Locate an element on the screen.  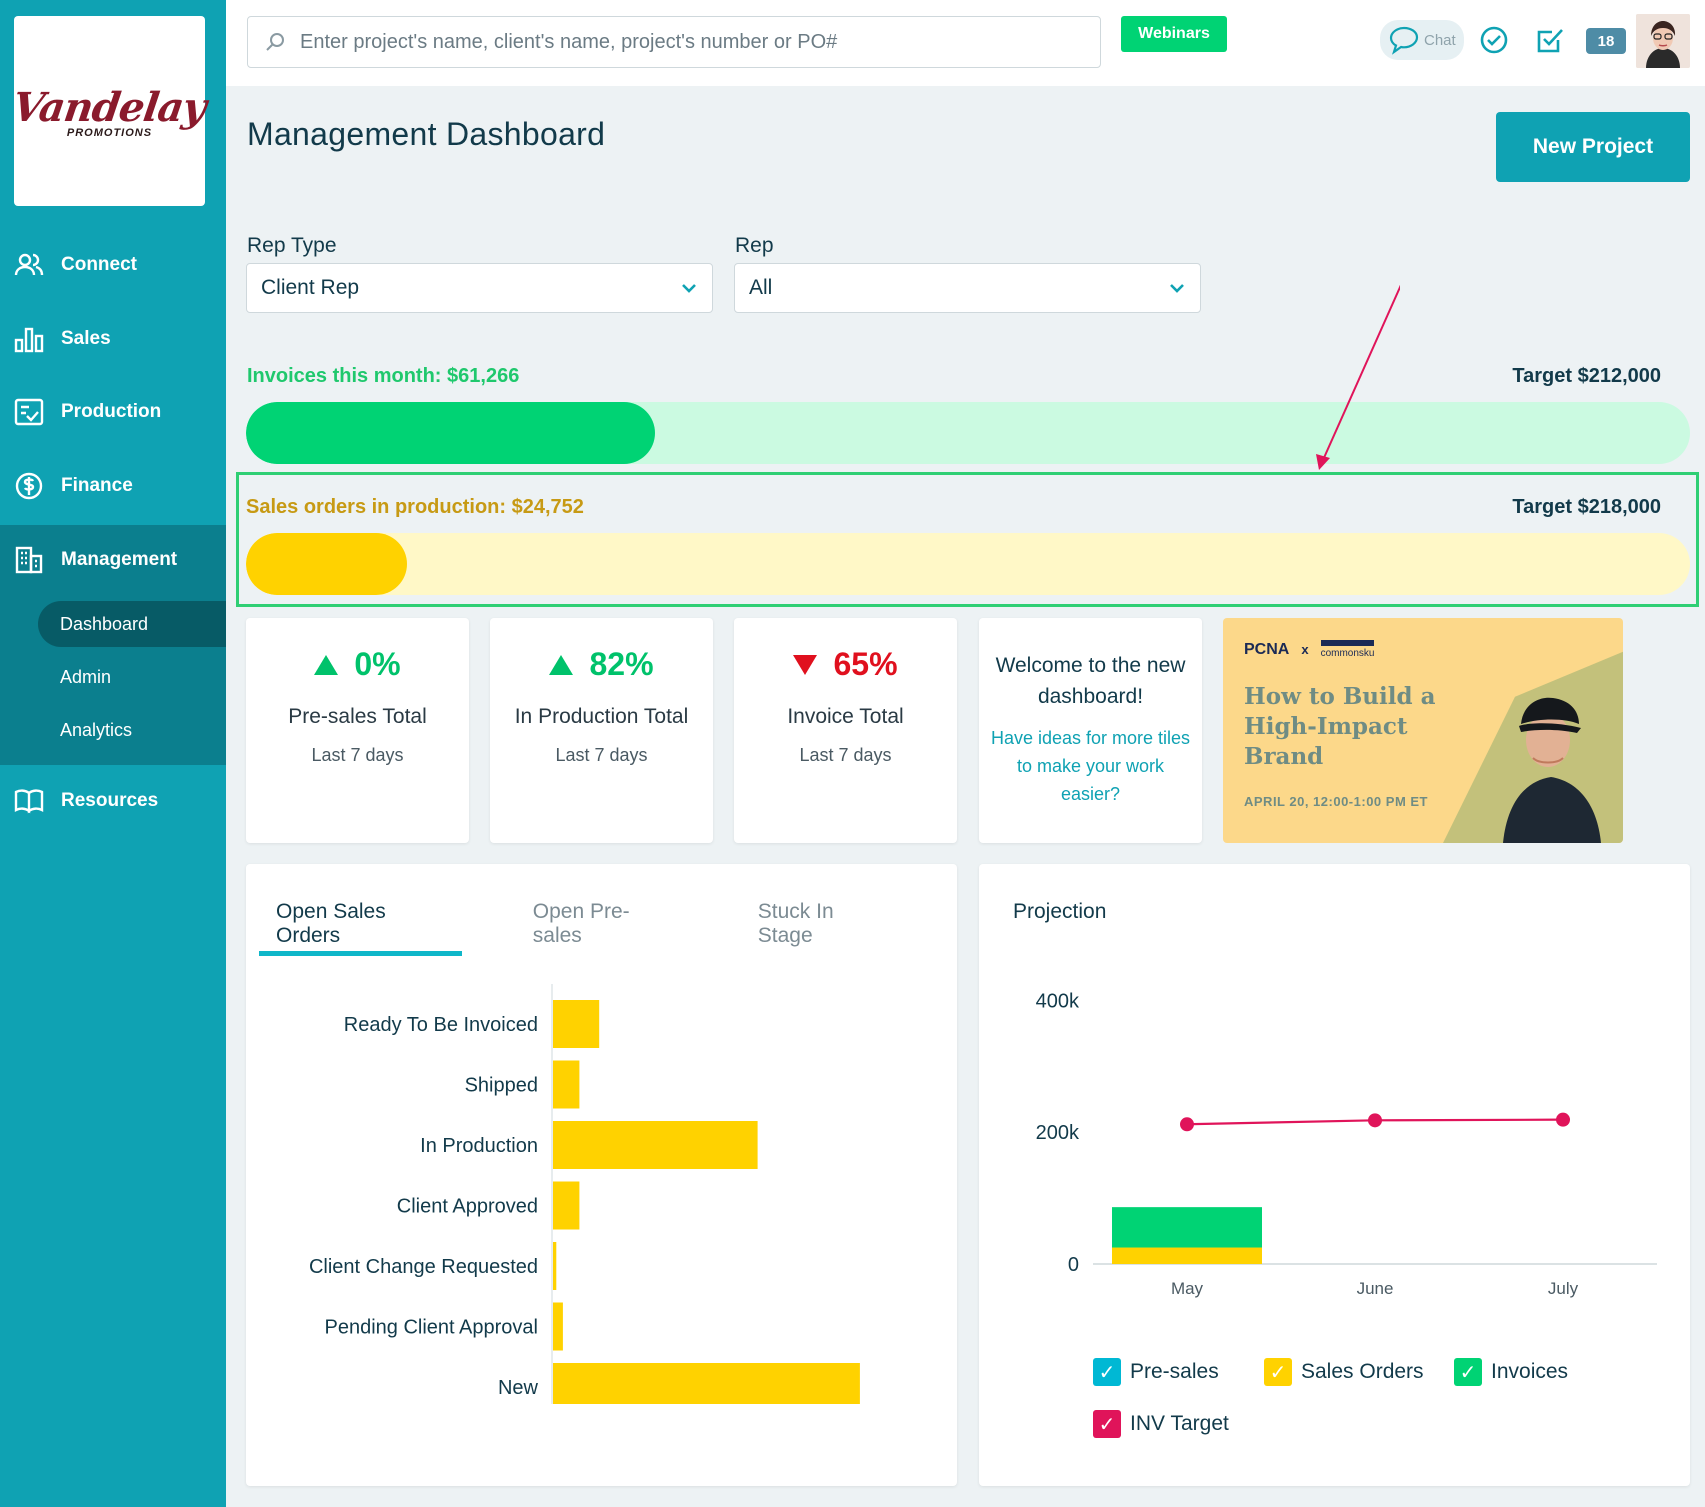
invoices-progress-fill is located at coordinates (450, 433).